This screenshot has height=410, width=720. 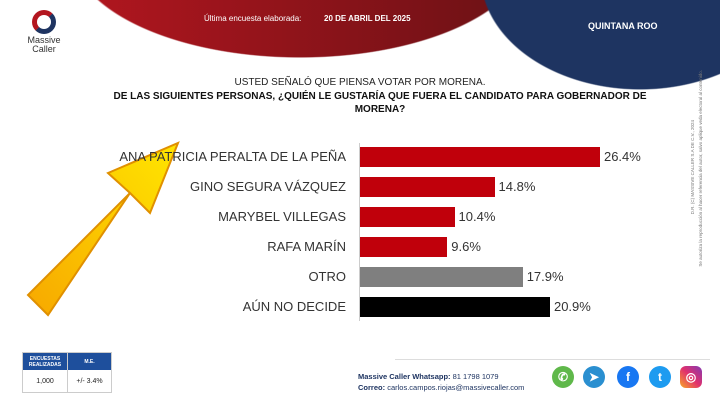 I want to click on category-label: OTRO, so click(x=327, y=276).